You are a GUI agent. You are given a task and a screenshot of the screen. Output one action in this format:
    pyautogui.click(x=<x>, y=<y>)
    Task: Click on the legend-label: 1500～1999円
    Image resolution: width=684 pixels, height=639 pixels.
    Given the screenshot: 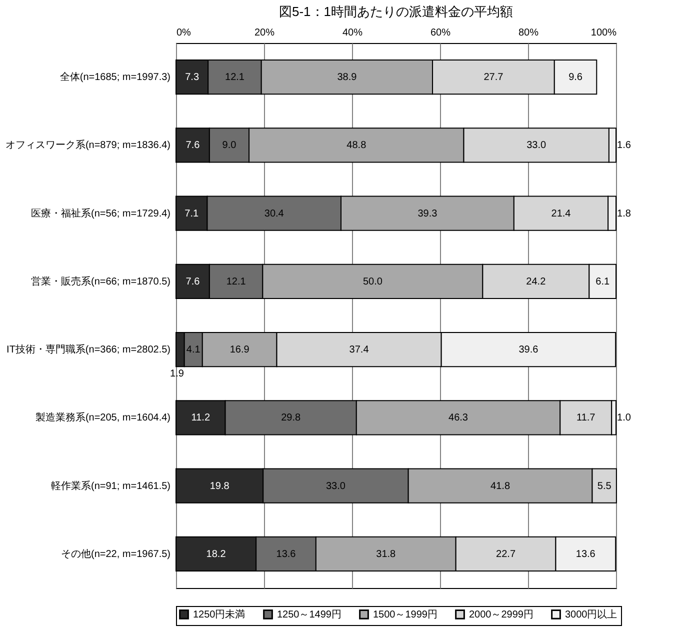 What is the action you would take?
    pyautogui.click(x=405, y=614)
    